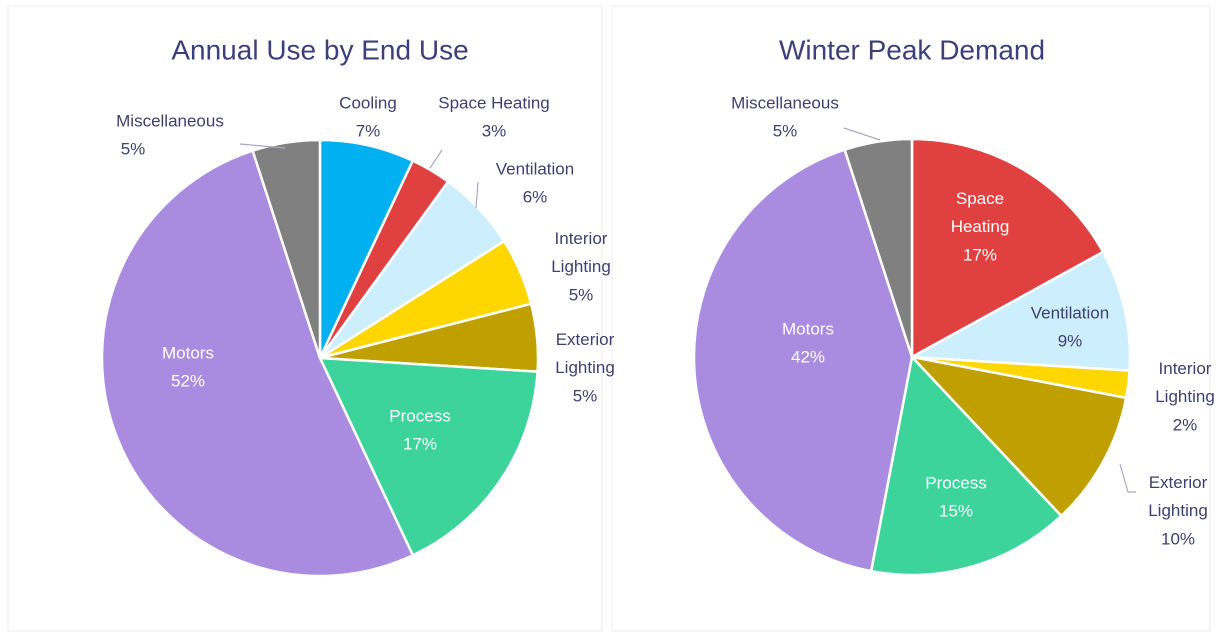 The height and width of the screenshot is (639, 1218). What do you see at coordinates (1070, 340) in the screenshot?
I see `value-label: 9%` at bounding box center [1070, 340].